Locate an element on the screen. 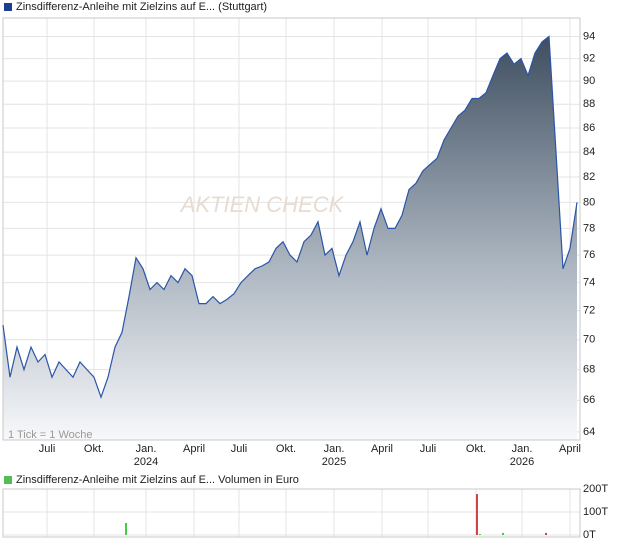 This screenshot has width=620, height=546. y-tick-label: 72 is located at coordinates (589, 311).